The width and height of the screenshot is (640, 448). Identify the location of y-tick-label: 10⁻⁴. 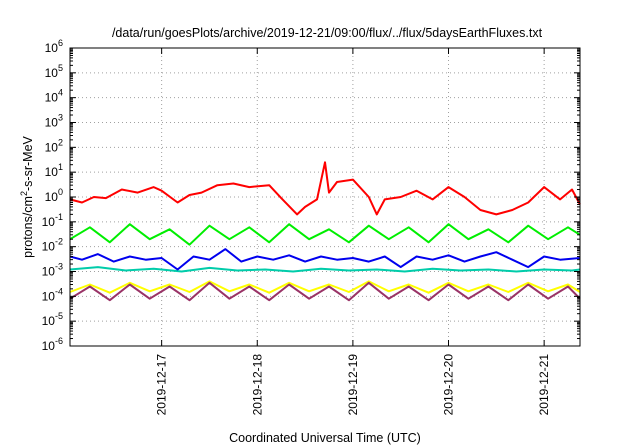
(52, 294).